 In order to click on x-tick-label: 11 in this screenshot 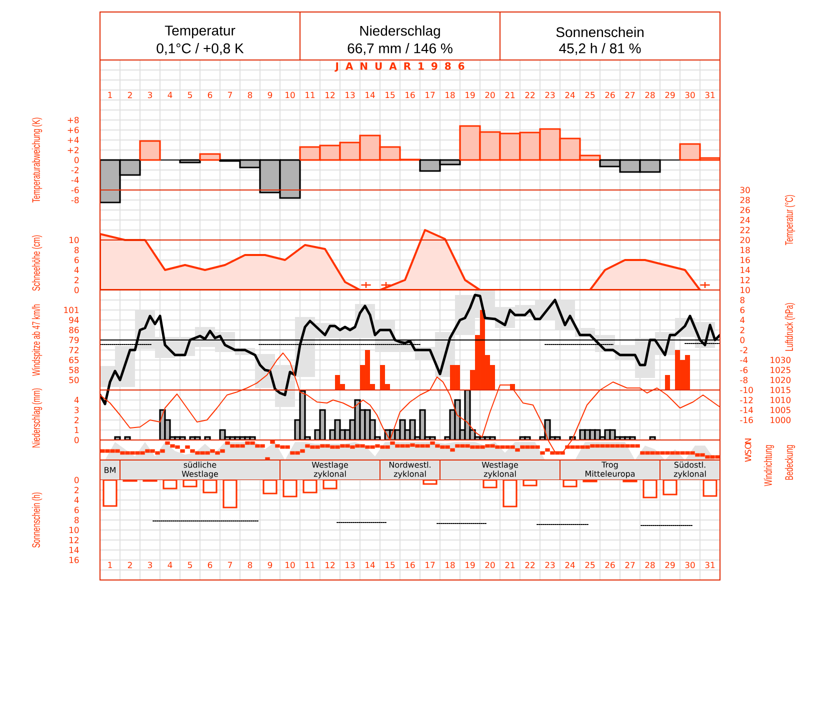, I will do `click(310, 565)`.